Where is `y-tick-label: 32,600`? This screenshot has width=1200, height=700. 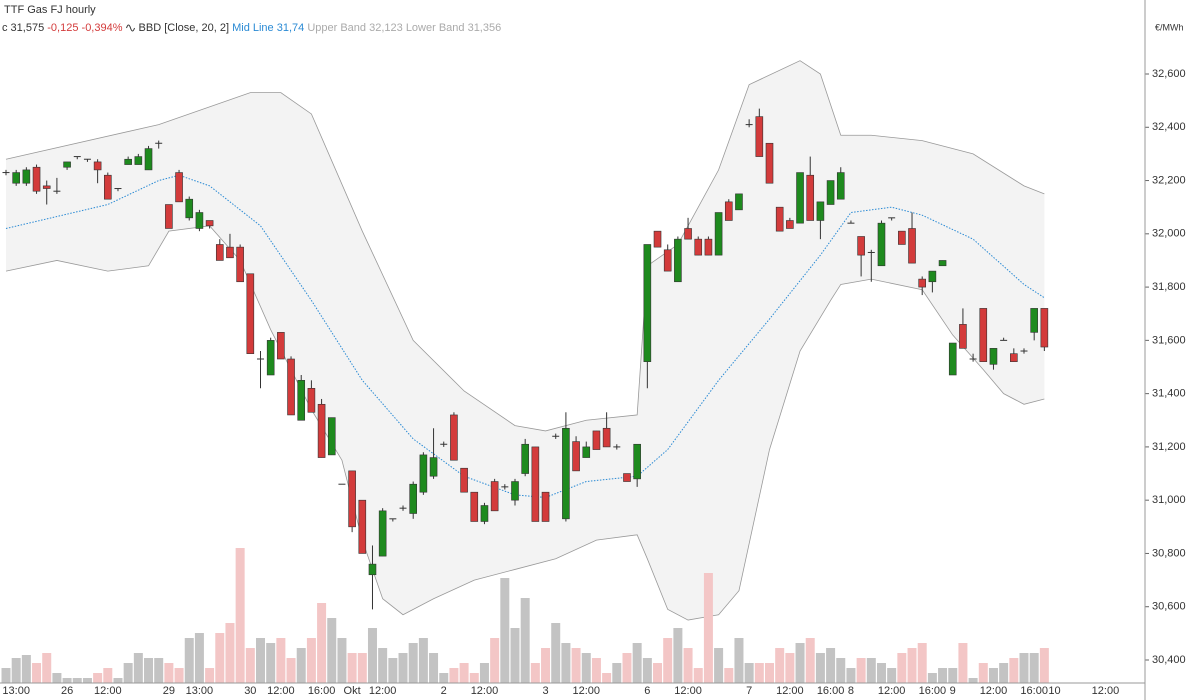 y-tick-label: 32,600 is located at coordinates (1169, 74).